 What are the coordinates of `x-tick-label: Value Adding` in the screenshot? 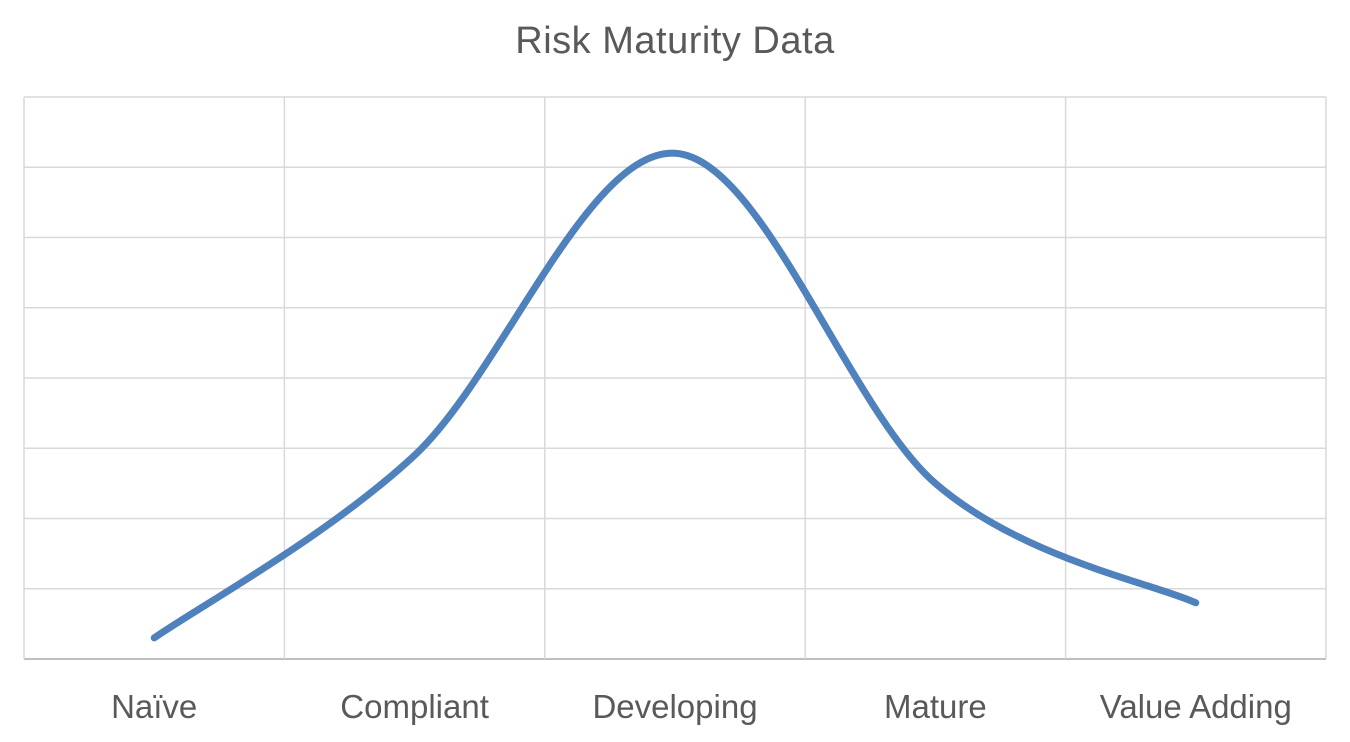 It's located at (1196, 706).